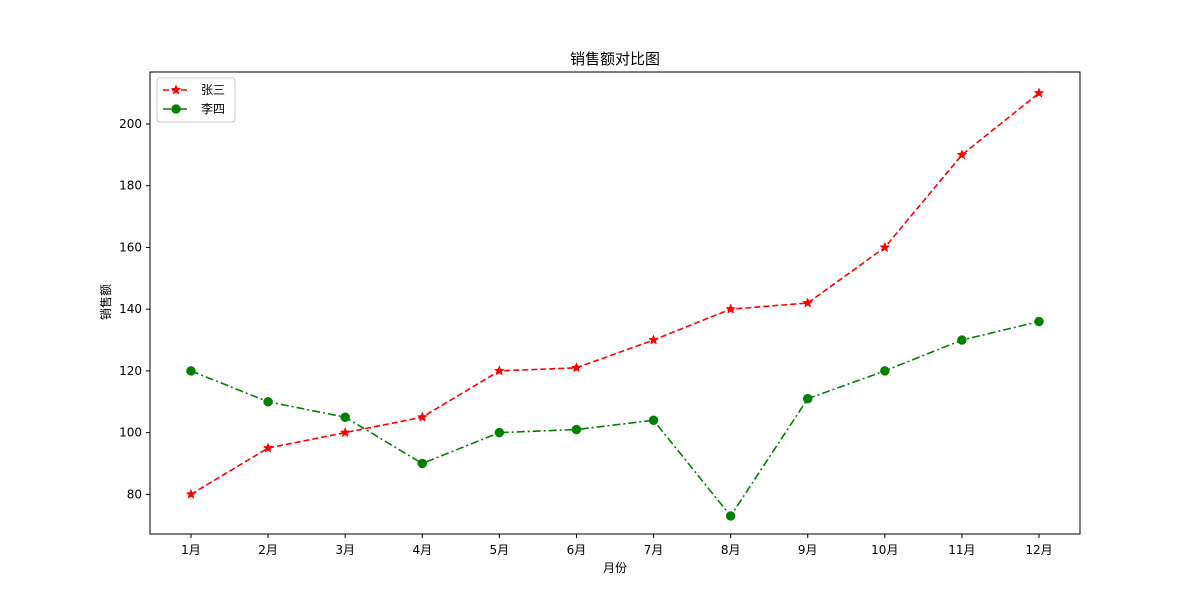 This screenshot has width=1200, height=600. Describe the element at coordinates (615, 59) in the screenshot. I see `chart-title: 销售额对比图` at that location.